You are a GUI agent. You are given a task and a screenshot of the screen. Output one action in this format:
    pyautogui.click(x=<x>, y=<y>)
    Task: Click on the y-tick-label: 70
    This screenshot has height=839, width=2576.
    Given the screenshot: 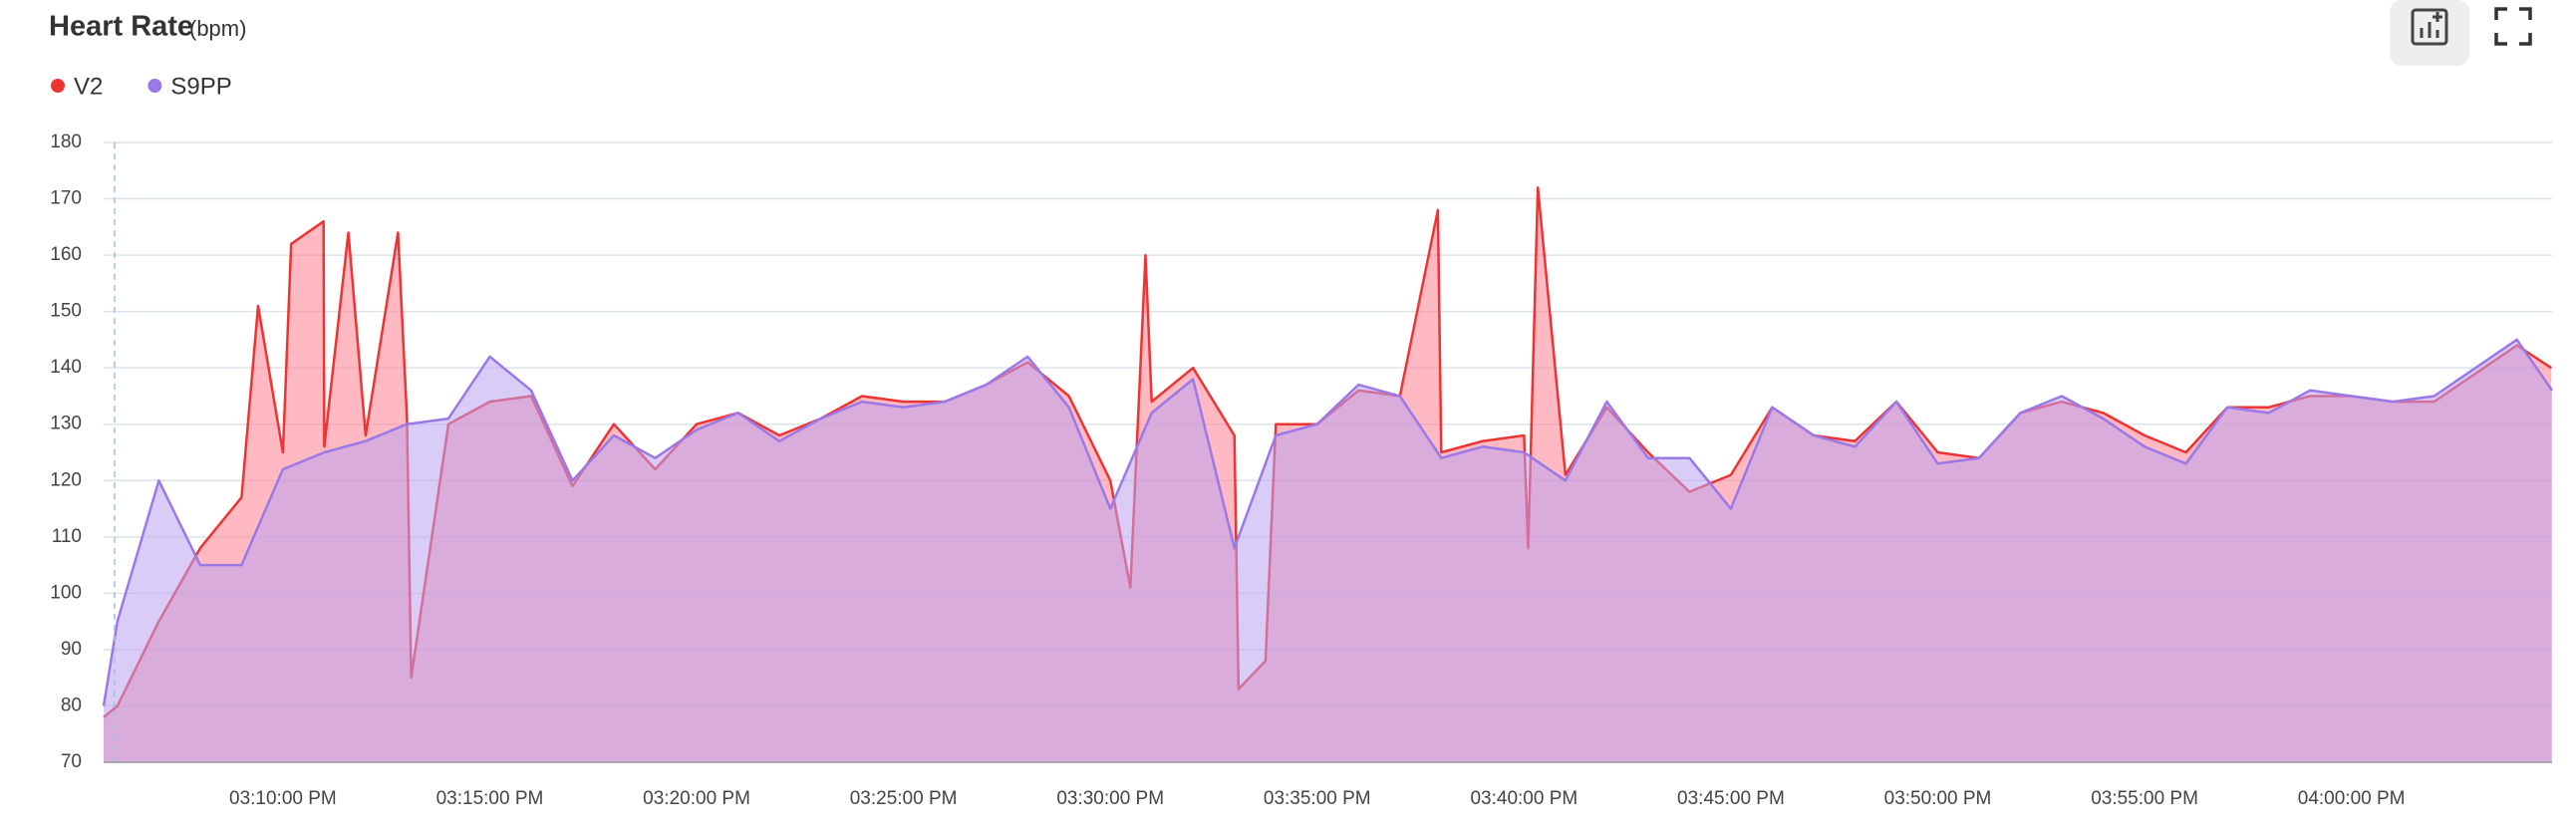 What is the action you would take?
    pyautogui.click(x=71, y=762)
    